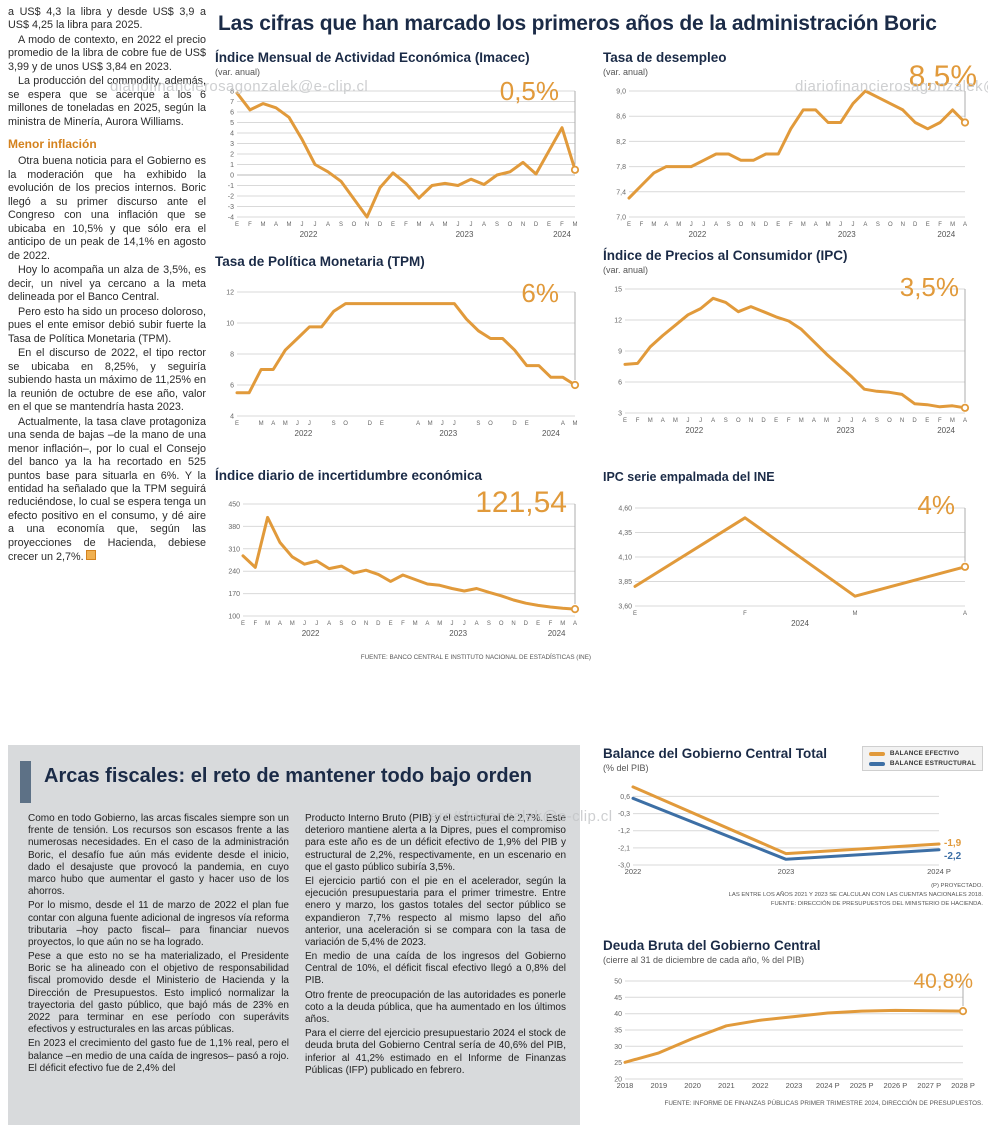 The width and height of the screenshot is (988, 1133). What do you see at coordinates (231, 186) in the screenshot?
I see `svg-text: -1` at bounding box center [231, 186].